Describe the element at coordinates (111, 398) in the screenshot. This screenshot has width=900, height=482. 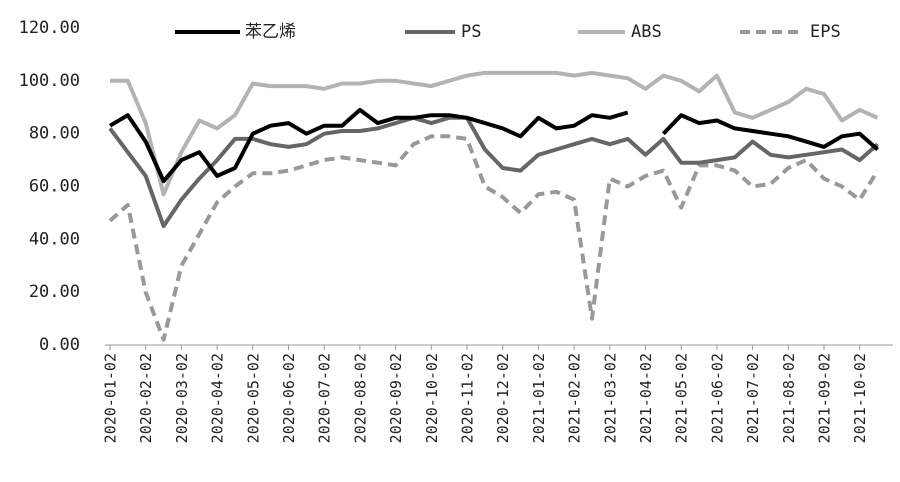
I see `x-tick-label: 2020-01-02` at that location.